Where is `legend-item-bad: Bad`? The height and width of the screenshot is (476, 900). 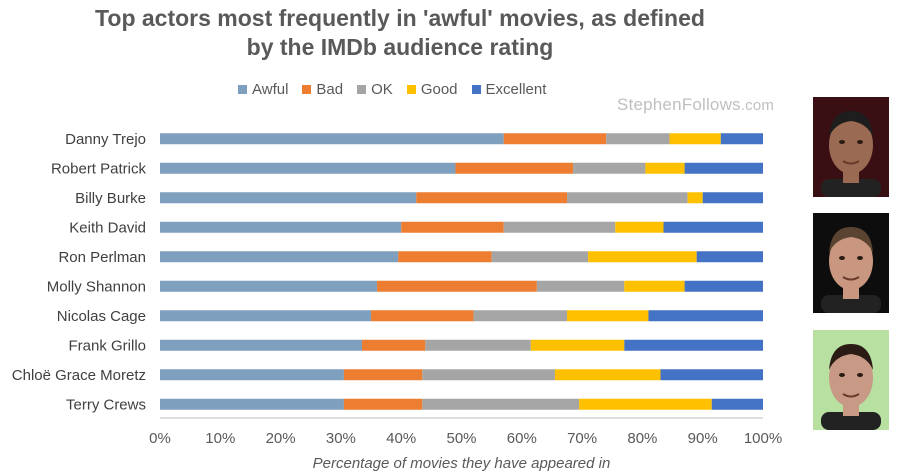 legend-item-bad: Bad is located at coordinates (322, 89).